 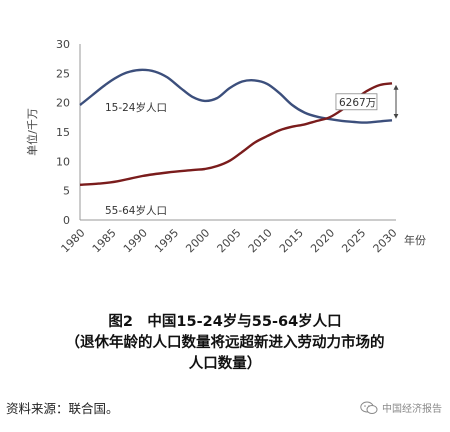 I want to click on gap-annotation: 6267万, so click(x=367, y=101).